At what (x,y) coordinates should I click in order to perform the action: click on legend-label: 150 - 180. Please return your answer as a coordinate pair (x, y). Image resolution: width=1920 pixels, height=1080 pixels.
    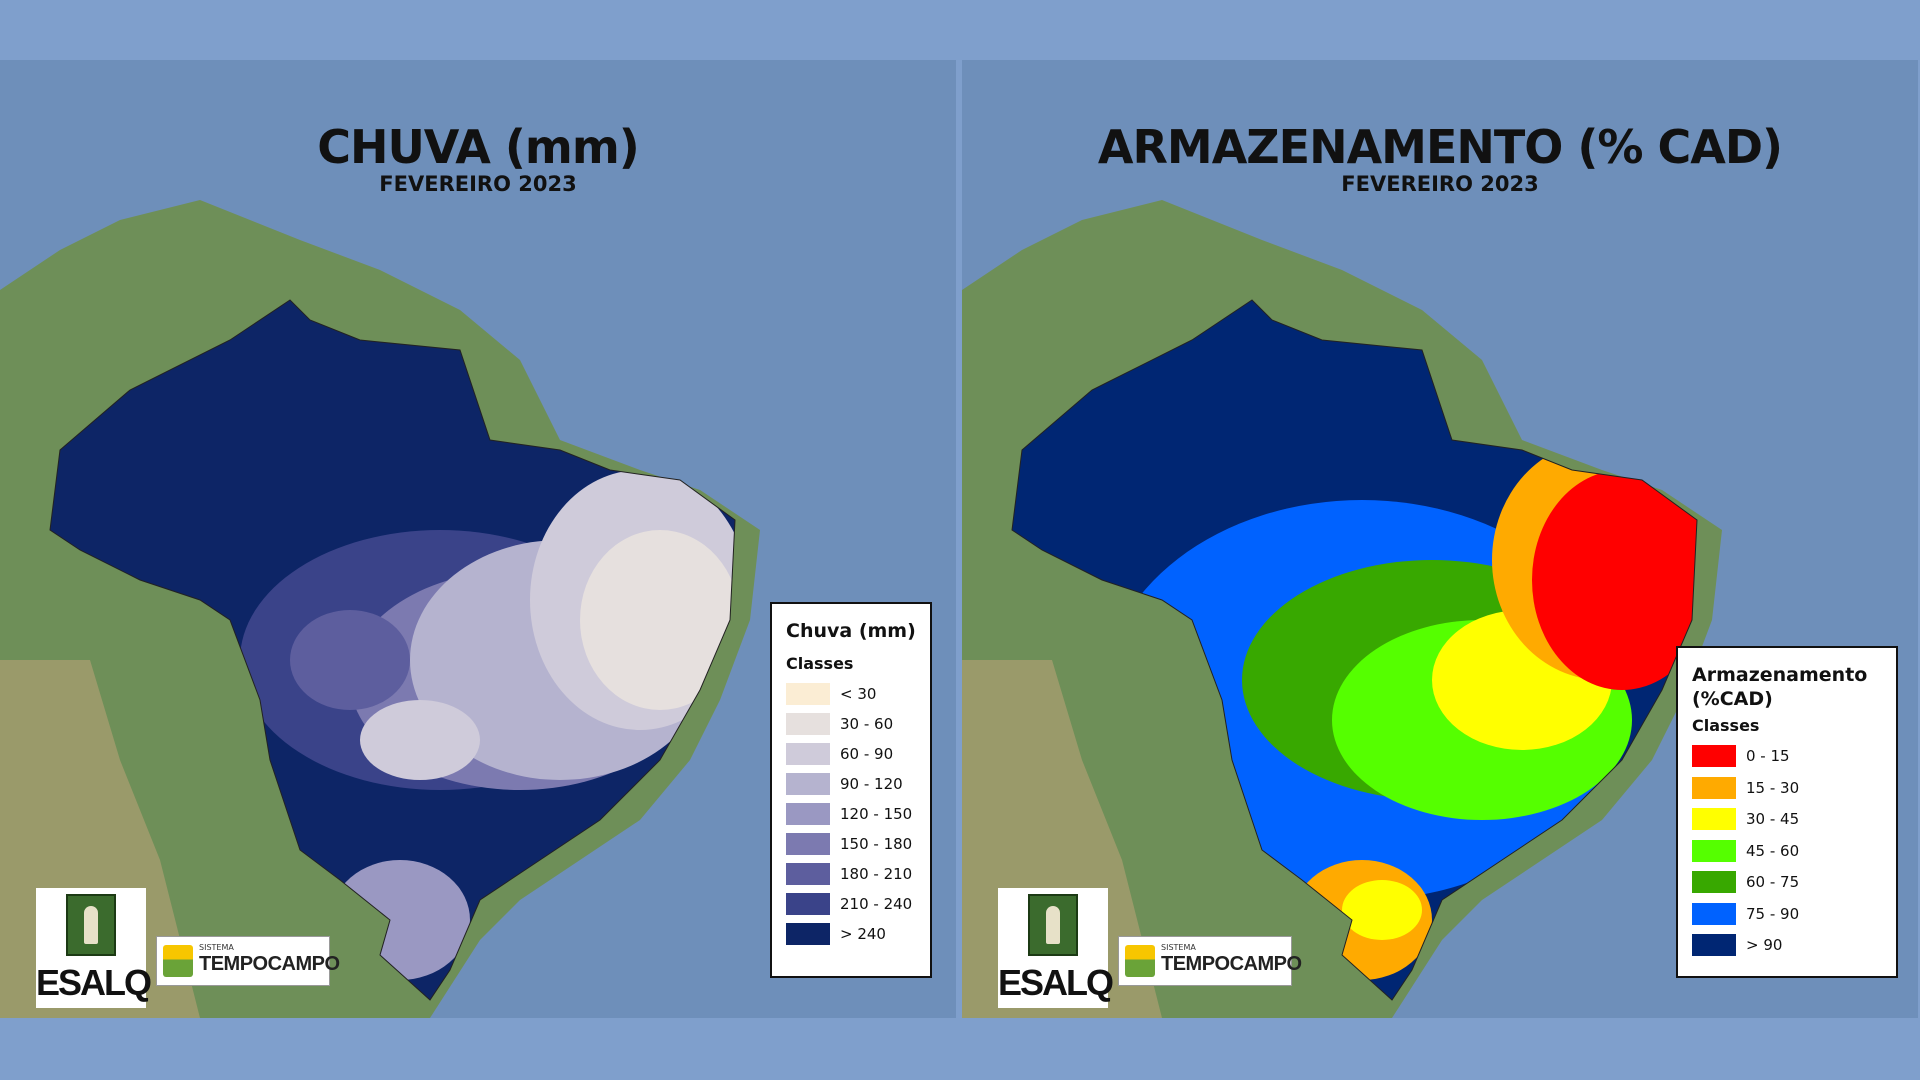
    Looking at the image, I should click on (876, 843).